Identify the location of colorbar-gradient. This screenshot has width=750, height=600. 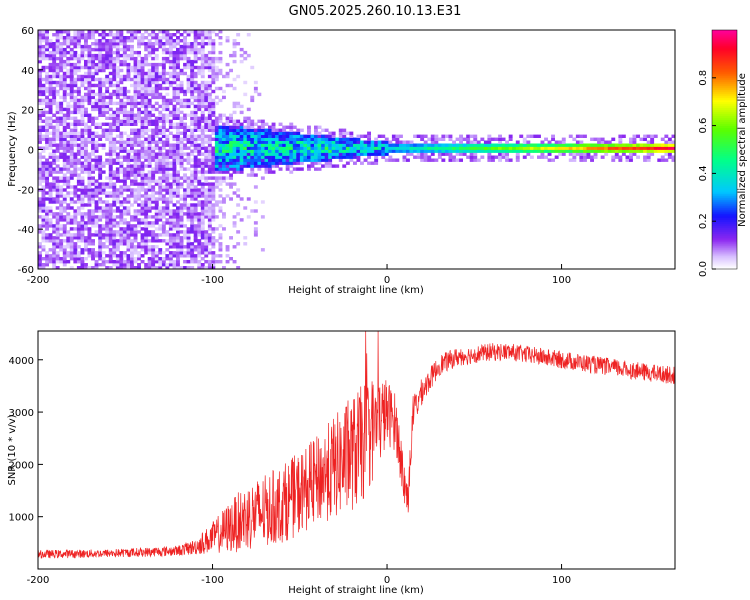
(724, 150).